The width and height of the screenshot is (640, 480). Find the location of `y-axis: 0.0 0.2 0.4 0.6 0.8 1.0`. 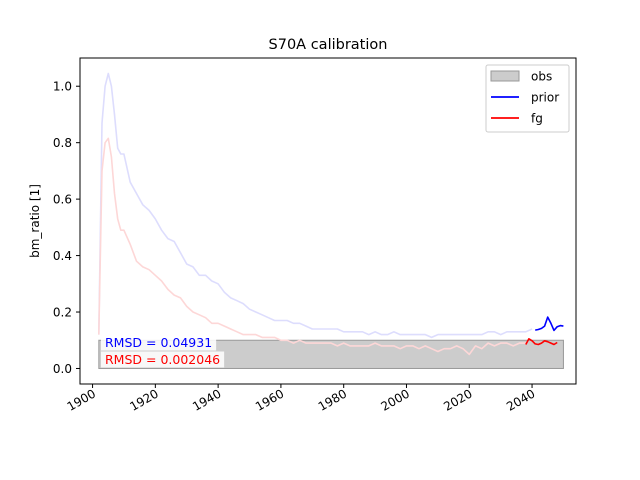

y-axis: 0.0 0.2 0.4 0.6 0.8 1.0 is located at coordinates (66, 228).